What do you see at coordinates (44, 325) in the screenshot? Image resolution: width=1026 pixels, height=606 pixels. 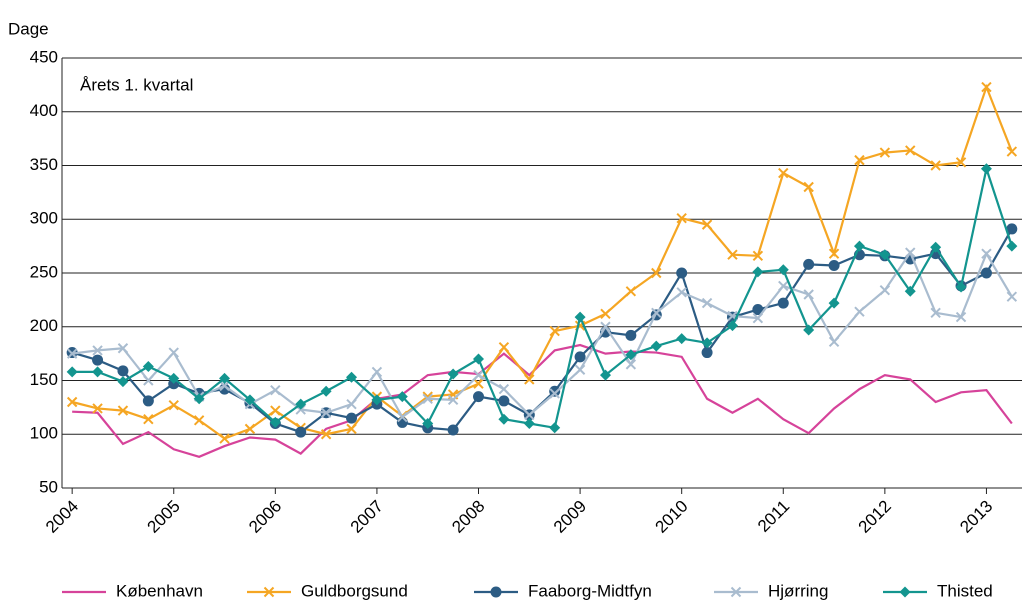 I see `y-tick-label: 200` at bounding box center [44, 325].